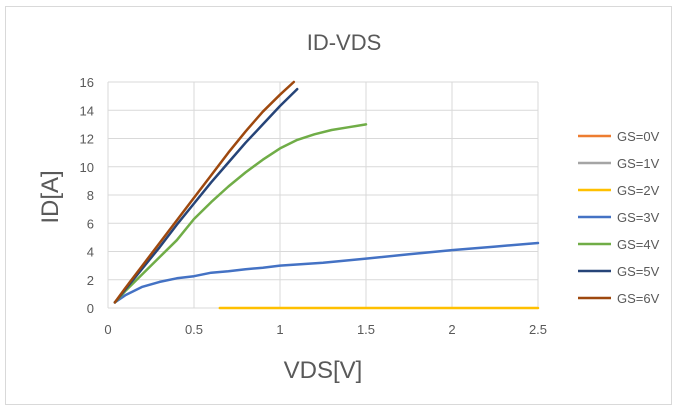 Image resolution: width=678 pixels, height=412 pixels. Describe the element at coordinates (90, 195) in the screenshot. I see `y-tick-label: 8` at that location.